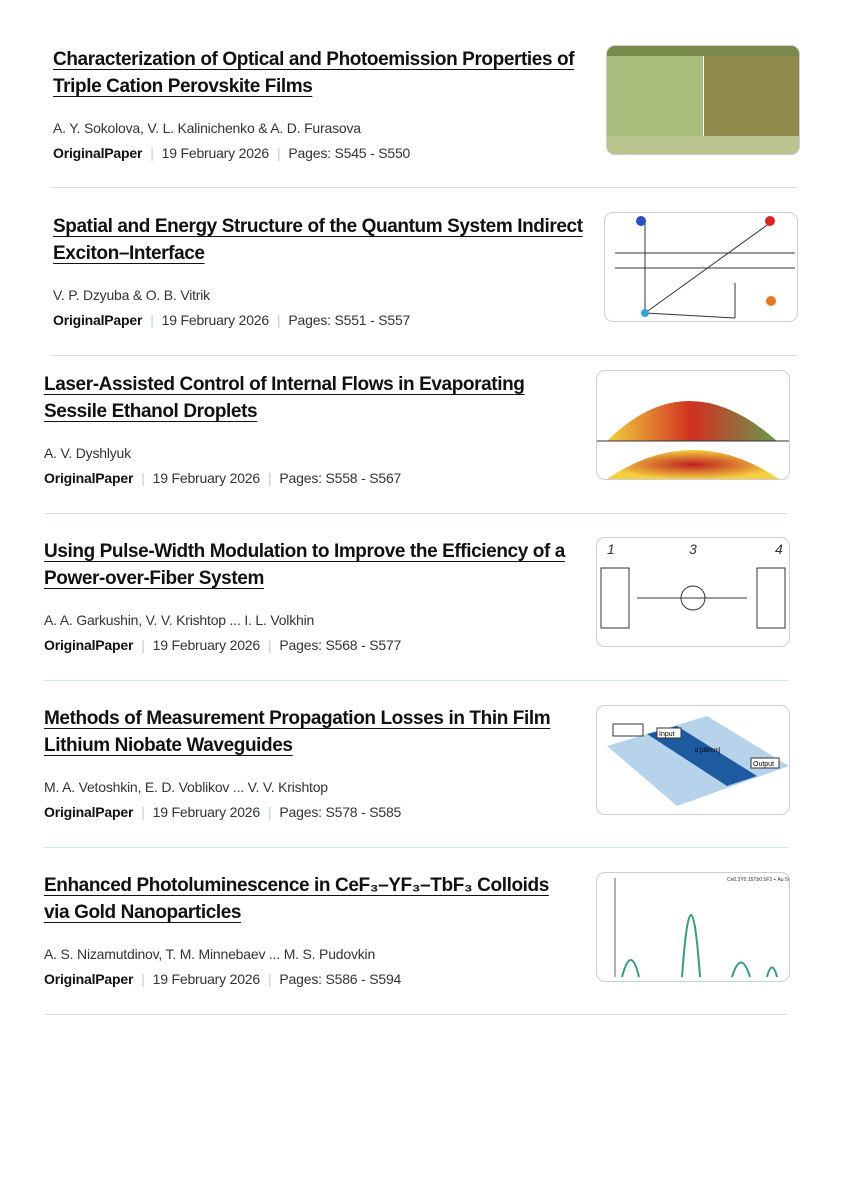 The image size is (843, 1193). What do you see at coordinates (131, 295) in the screenshot?
I see `article-authors: V. P. Dzyuba & O. B. Vitrik` at bounding box center [131, 295].